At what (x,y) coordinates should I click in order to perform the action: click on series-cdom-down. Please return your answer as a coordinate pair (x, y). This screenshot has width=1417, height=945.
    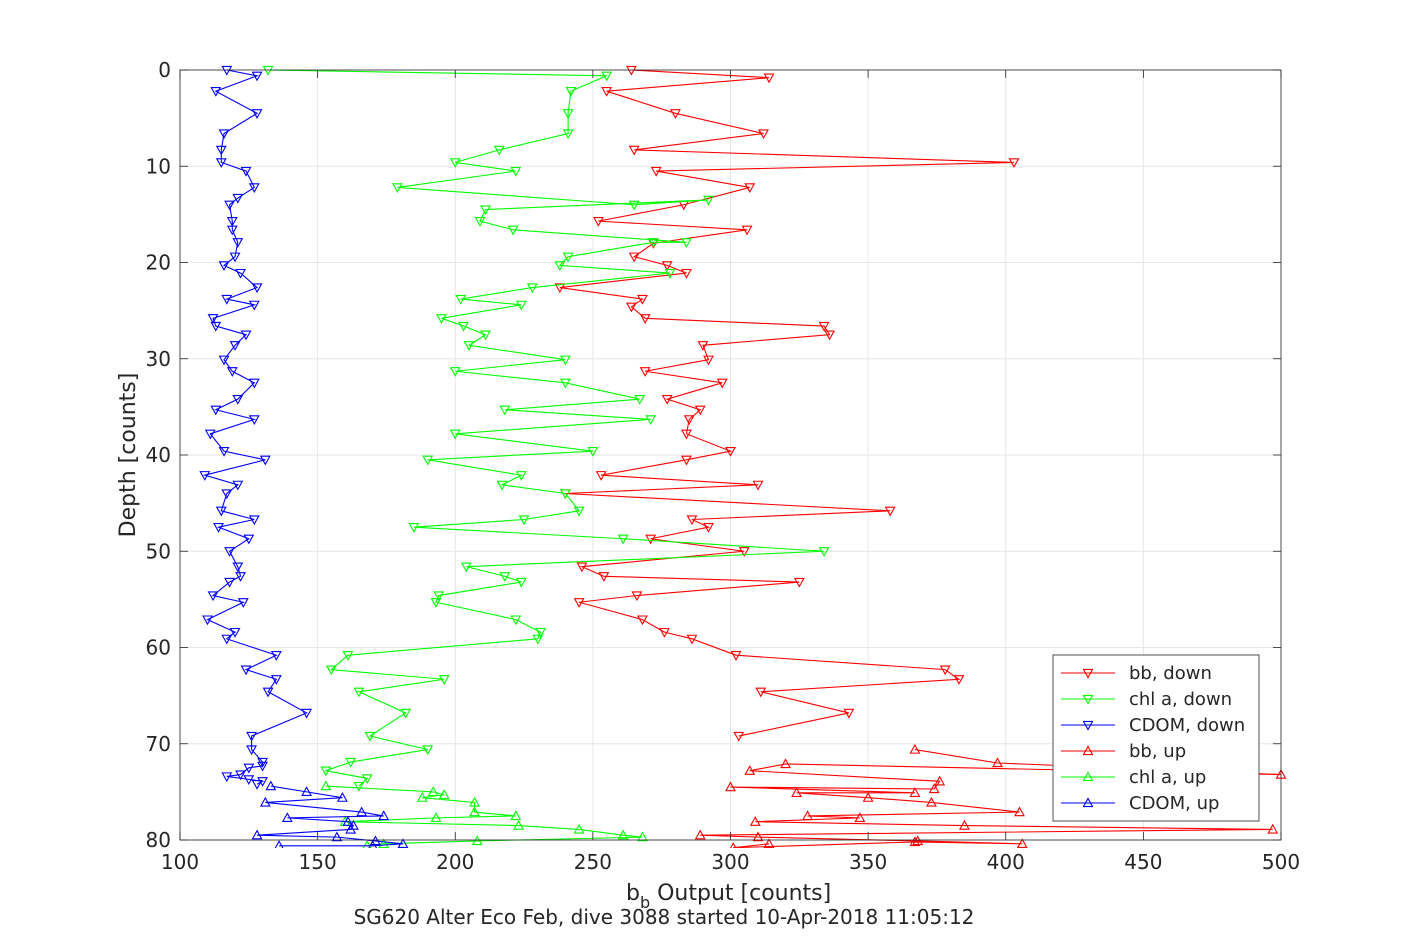
    Looking at the image, I should click on (256, 427).